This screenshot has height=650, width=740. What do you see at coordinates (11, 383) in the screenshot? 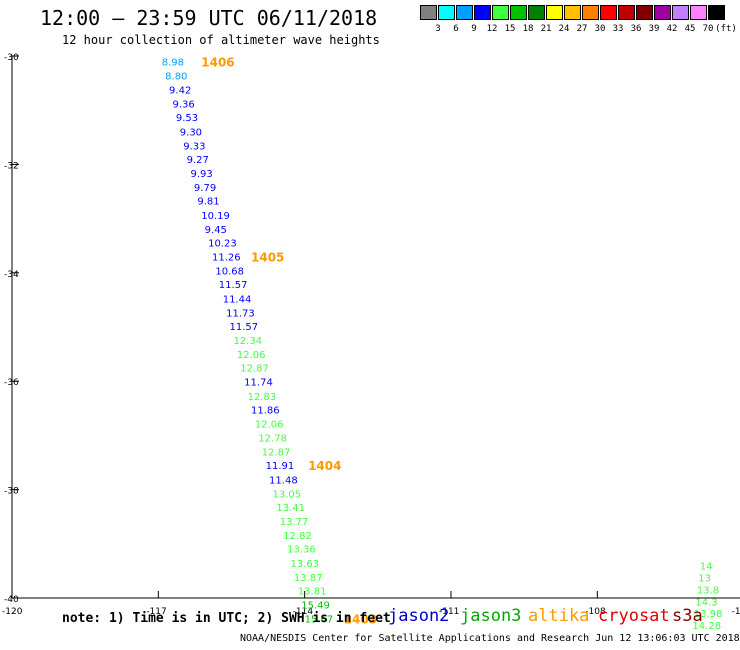
I see `y-tick-label: -36` at bounding box center [11, 383].